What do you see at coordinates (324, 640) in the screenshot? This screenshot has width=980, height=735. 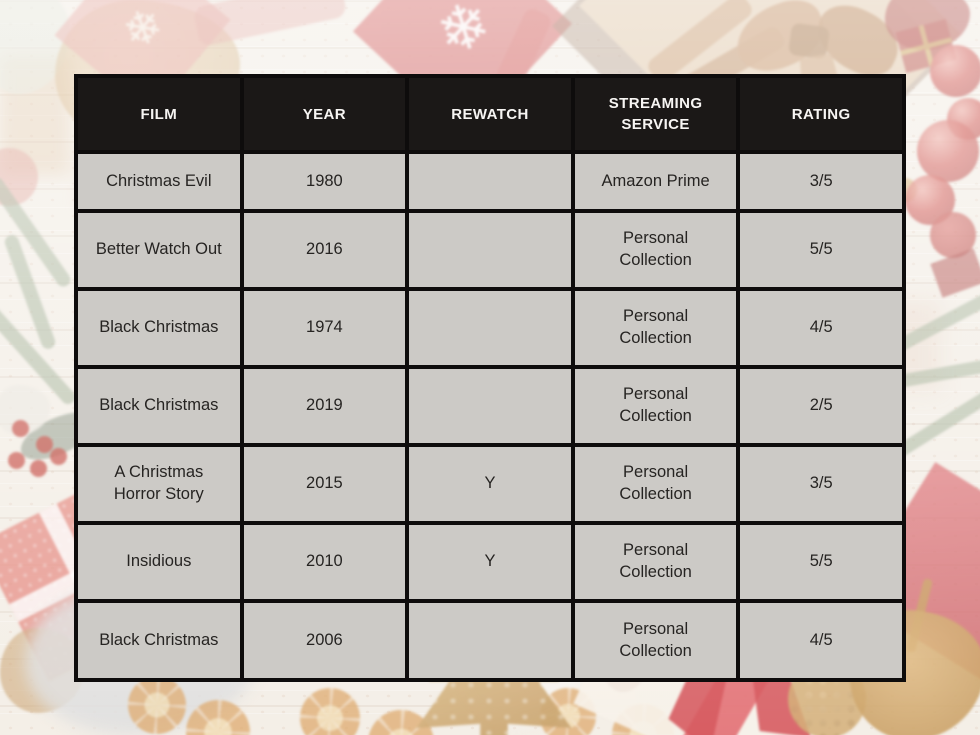 I see `cell-year: 2006` at bounding box center [324, 640].